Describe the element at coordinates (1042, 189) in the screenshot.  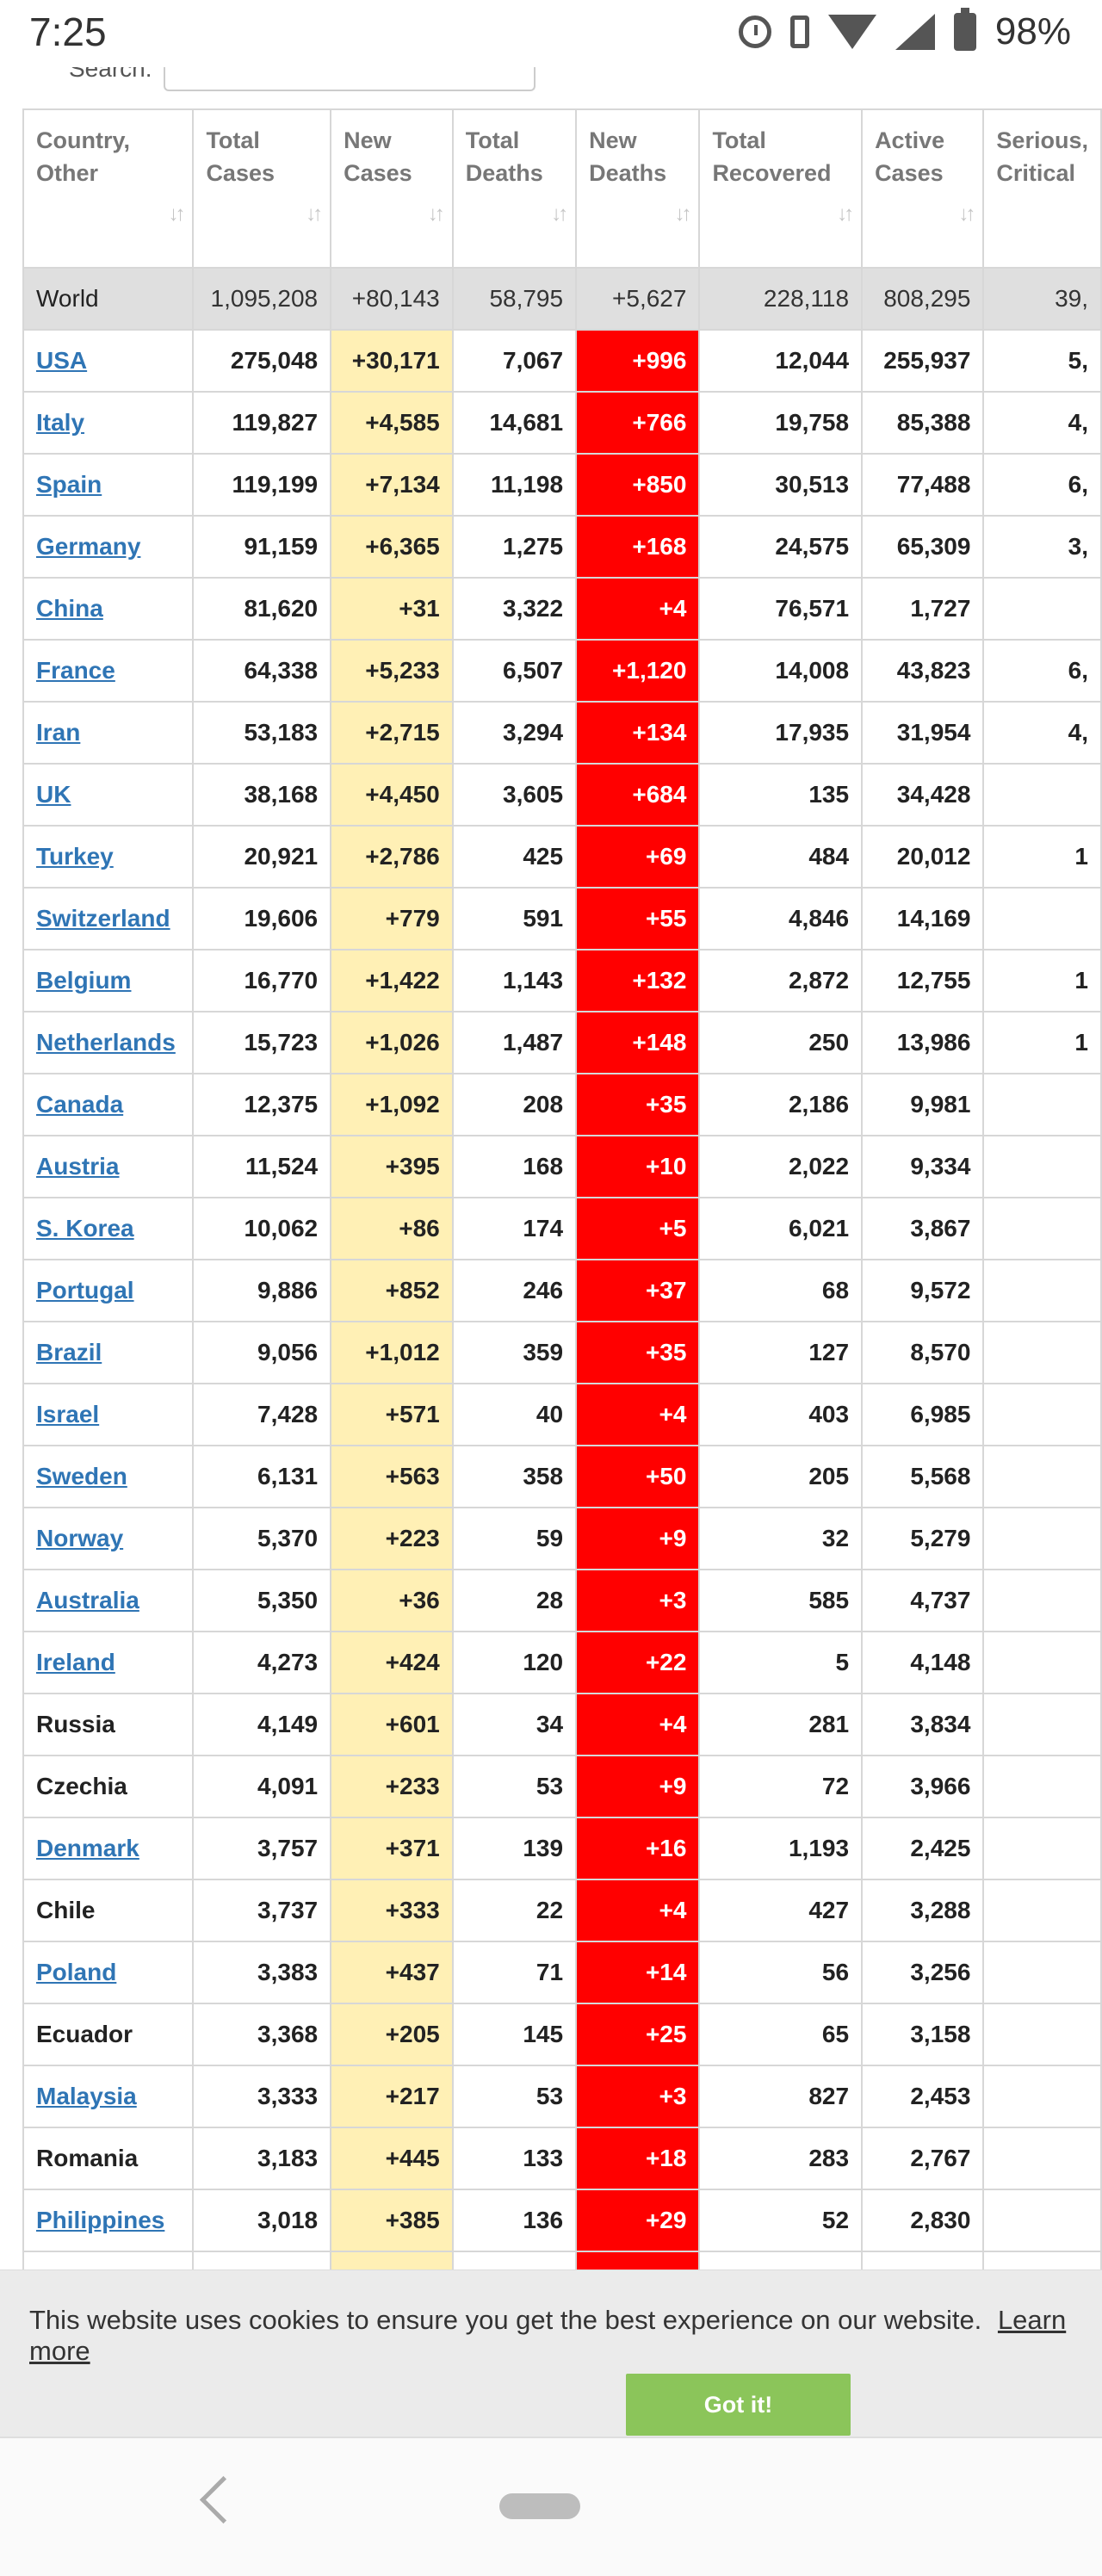
I see `column-header: Serious, Critical` at that location.